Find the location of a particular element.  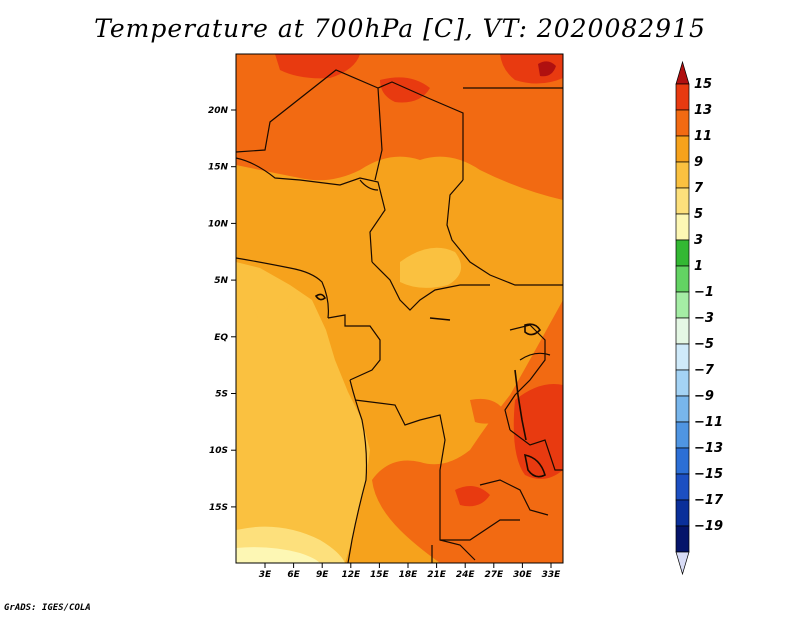

field-11-to-13-southeast is located at coordinates (467, 431).